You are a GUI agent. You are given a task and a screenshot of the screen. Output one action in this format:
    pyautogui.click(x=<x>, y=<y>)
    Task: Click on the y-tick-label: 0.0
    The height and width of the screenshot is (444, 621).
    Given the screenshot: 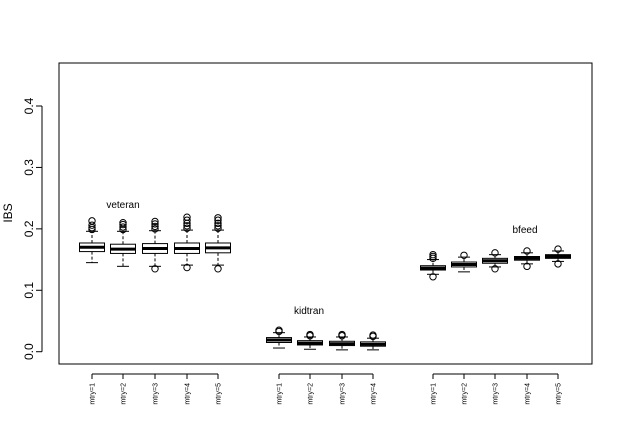 What is the action you would take?
    pyautogui.click(x=29, y=351)
    